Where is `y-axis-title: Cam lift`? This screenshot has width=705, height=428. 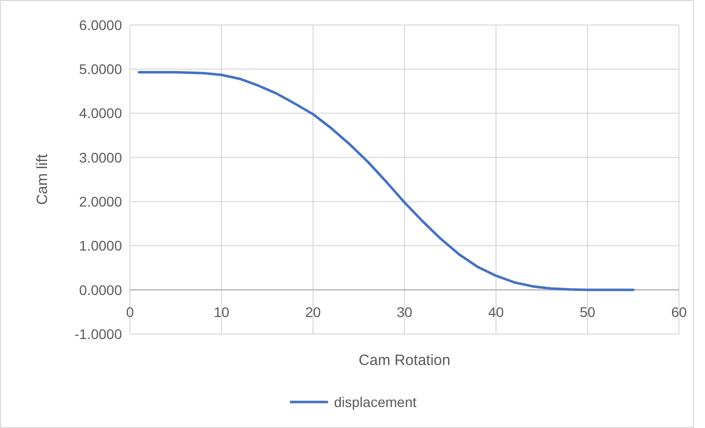 y-axis-title: Cam lift is located at coordinates (42, 179).